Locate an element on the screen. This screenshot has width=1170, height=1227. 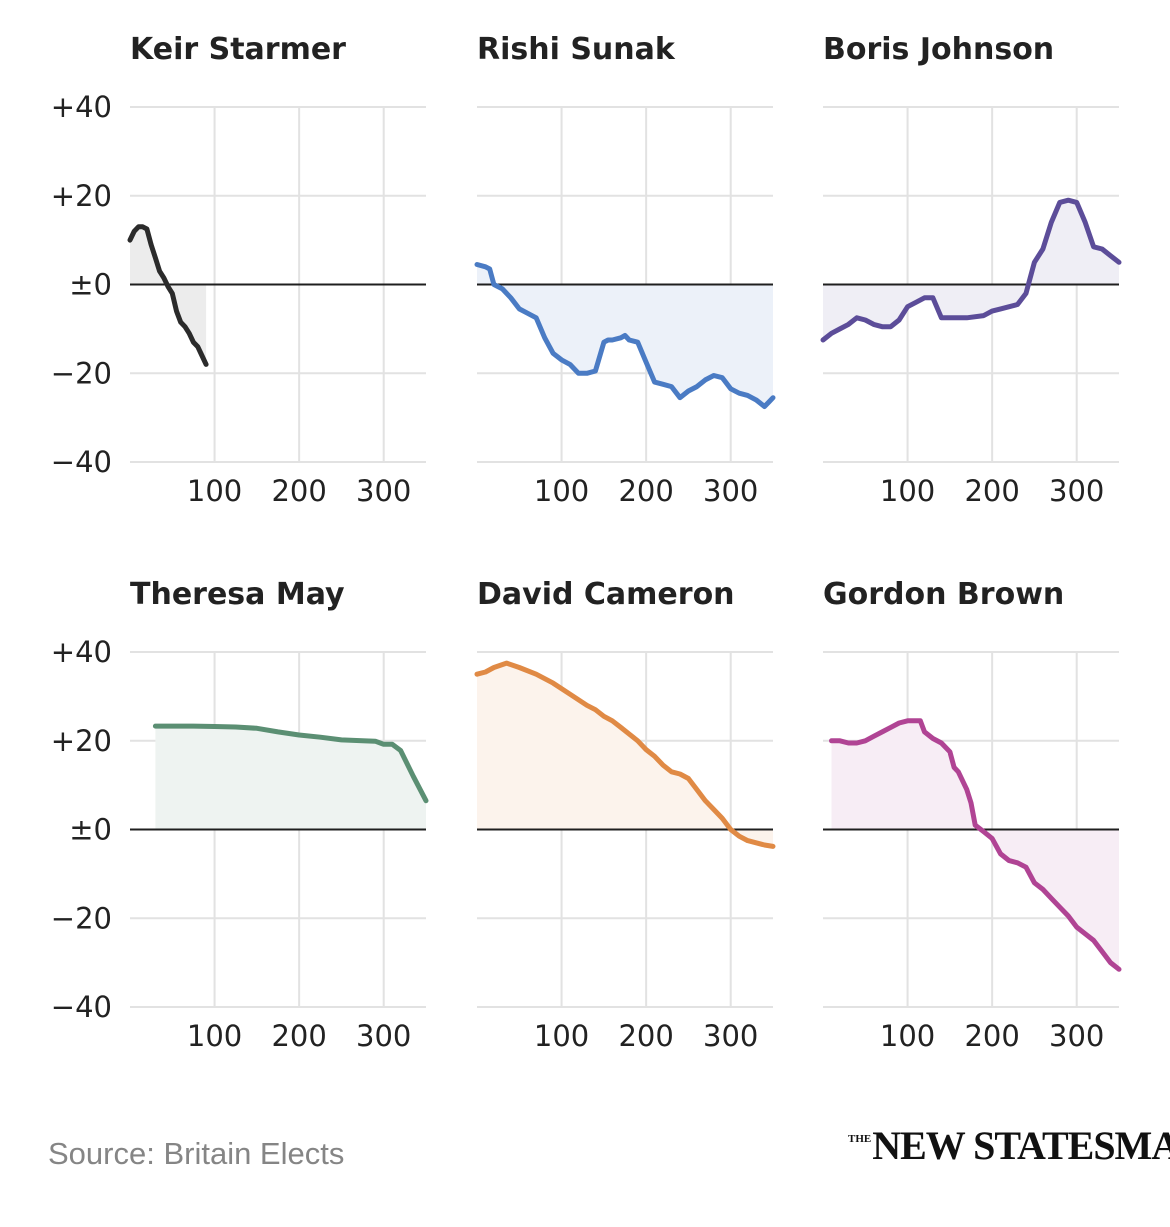
panel-keir-starmer: Keir Starmer 100 200 300 +40 +20 ±0 −20 −40 is located at coordinates (238, 270).